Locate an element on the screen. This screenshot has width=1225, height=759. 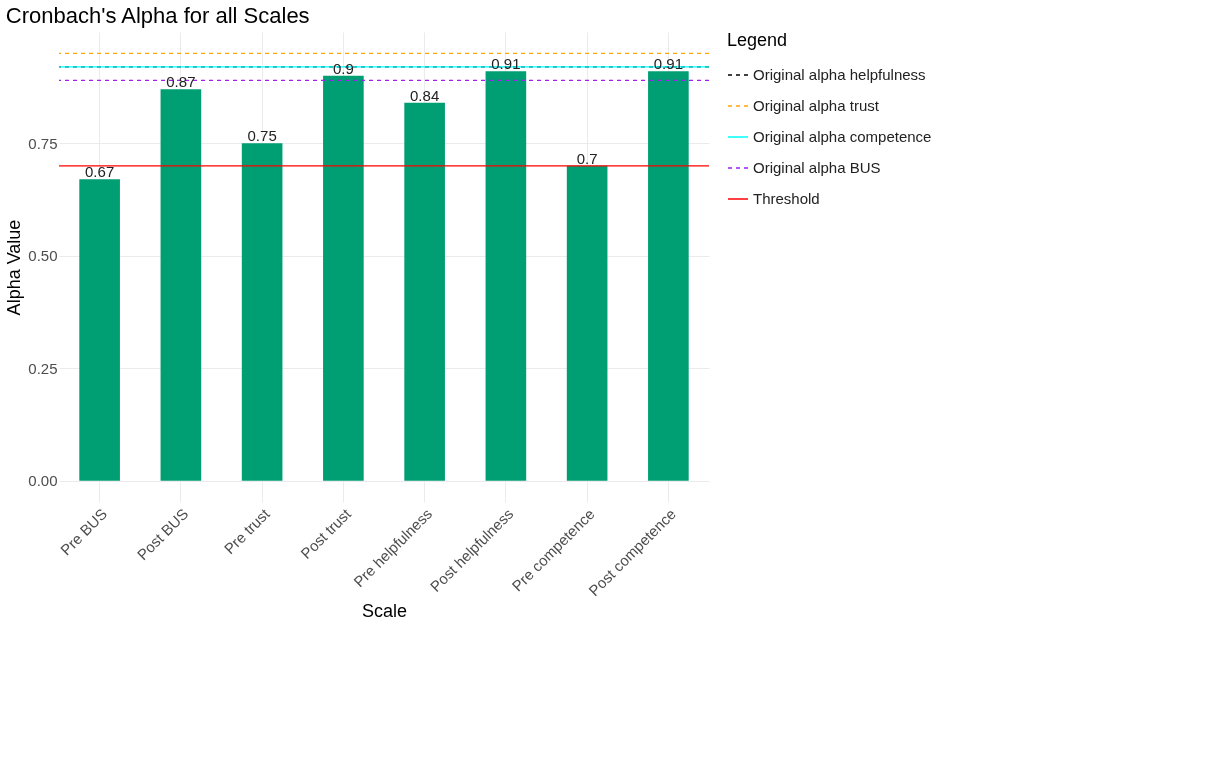
y-axis-title: Alpha Value is located at coordinates (14, 267).